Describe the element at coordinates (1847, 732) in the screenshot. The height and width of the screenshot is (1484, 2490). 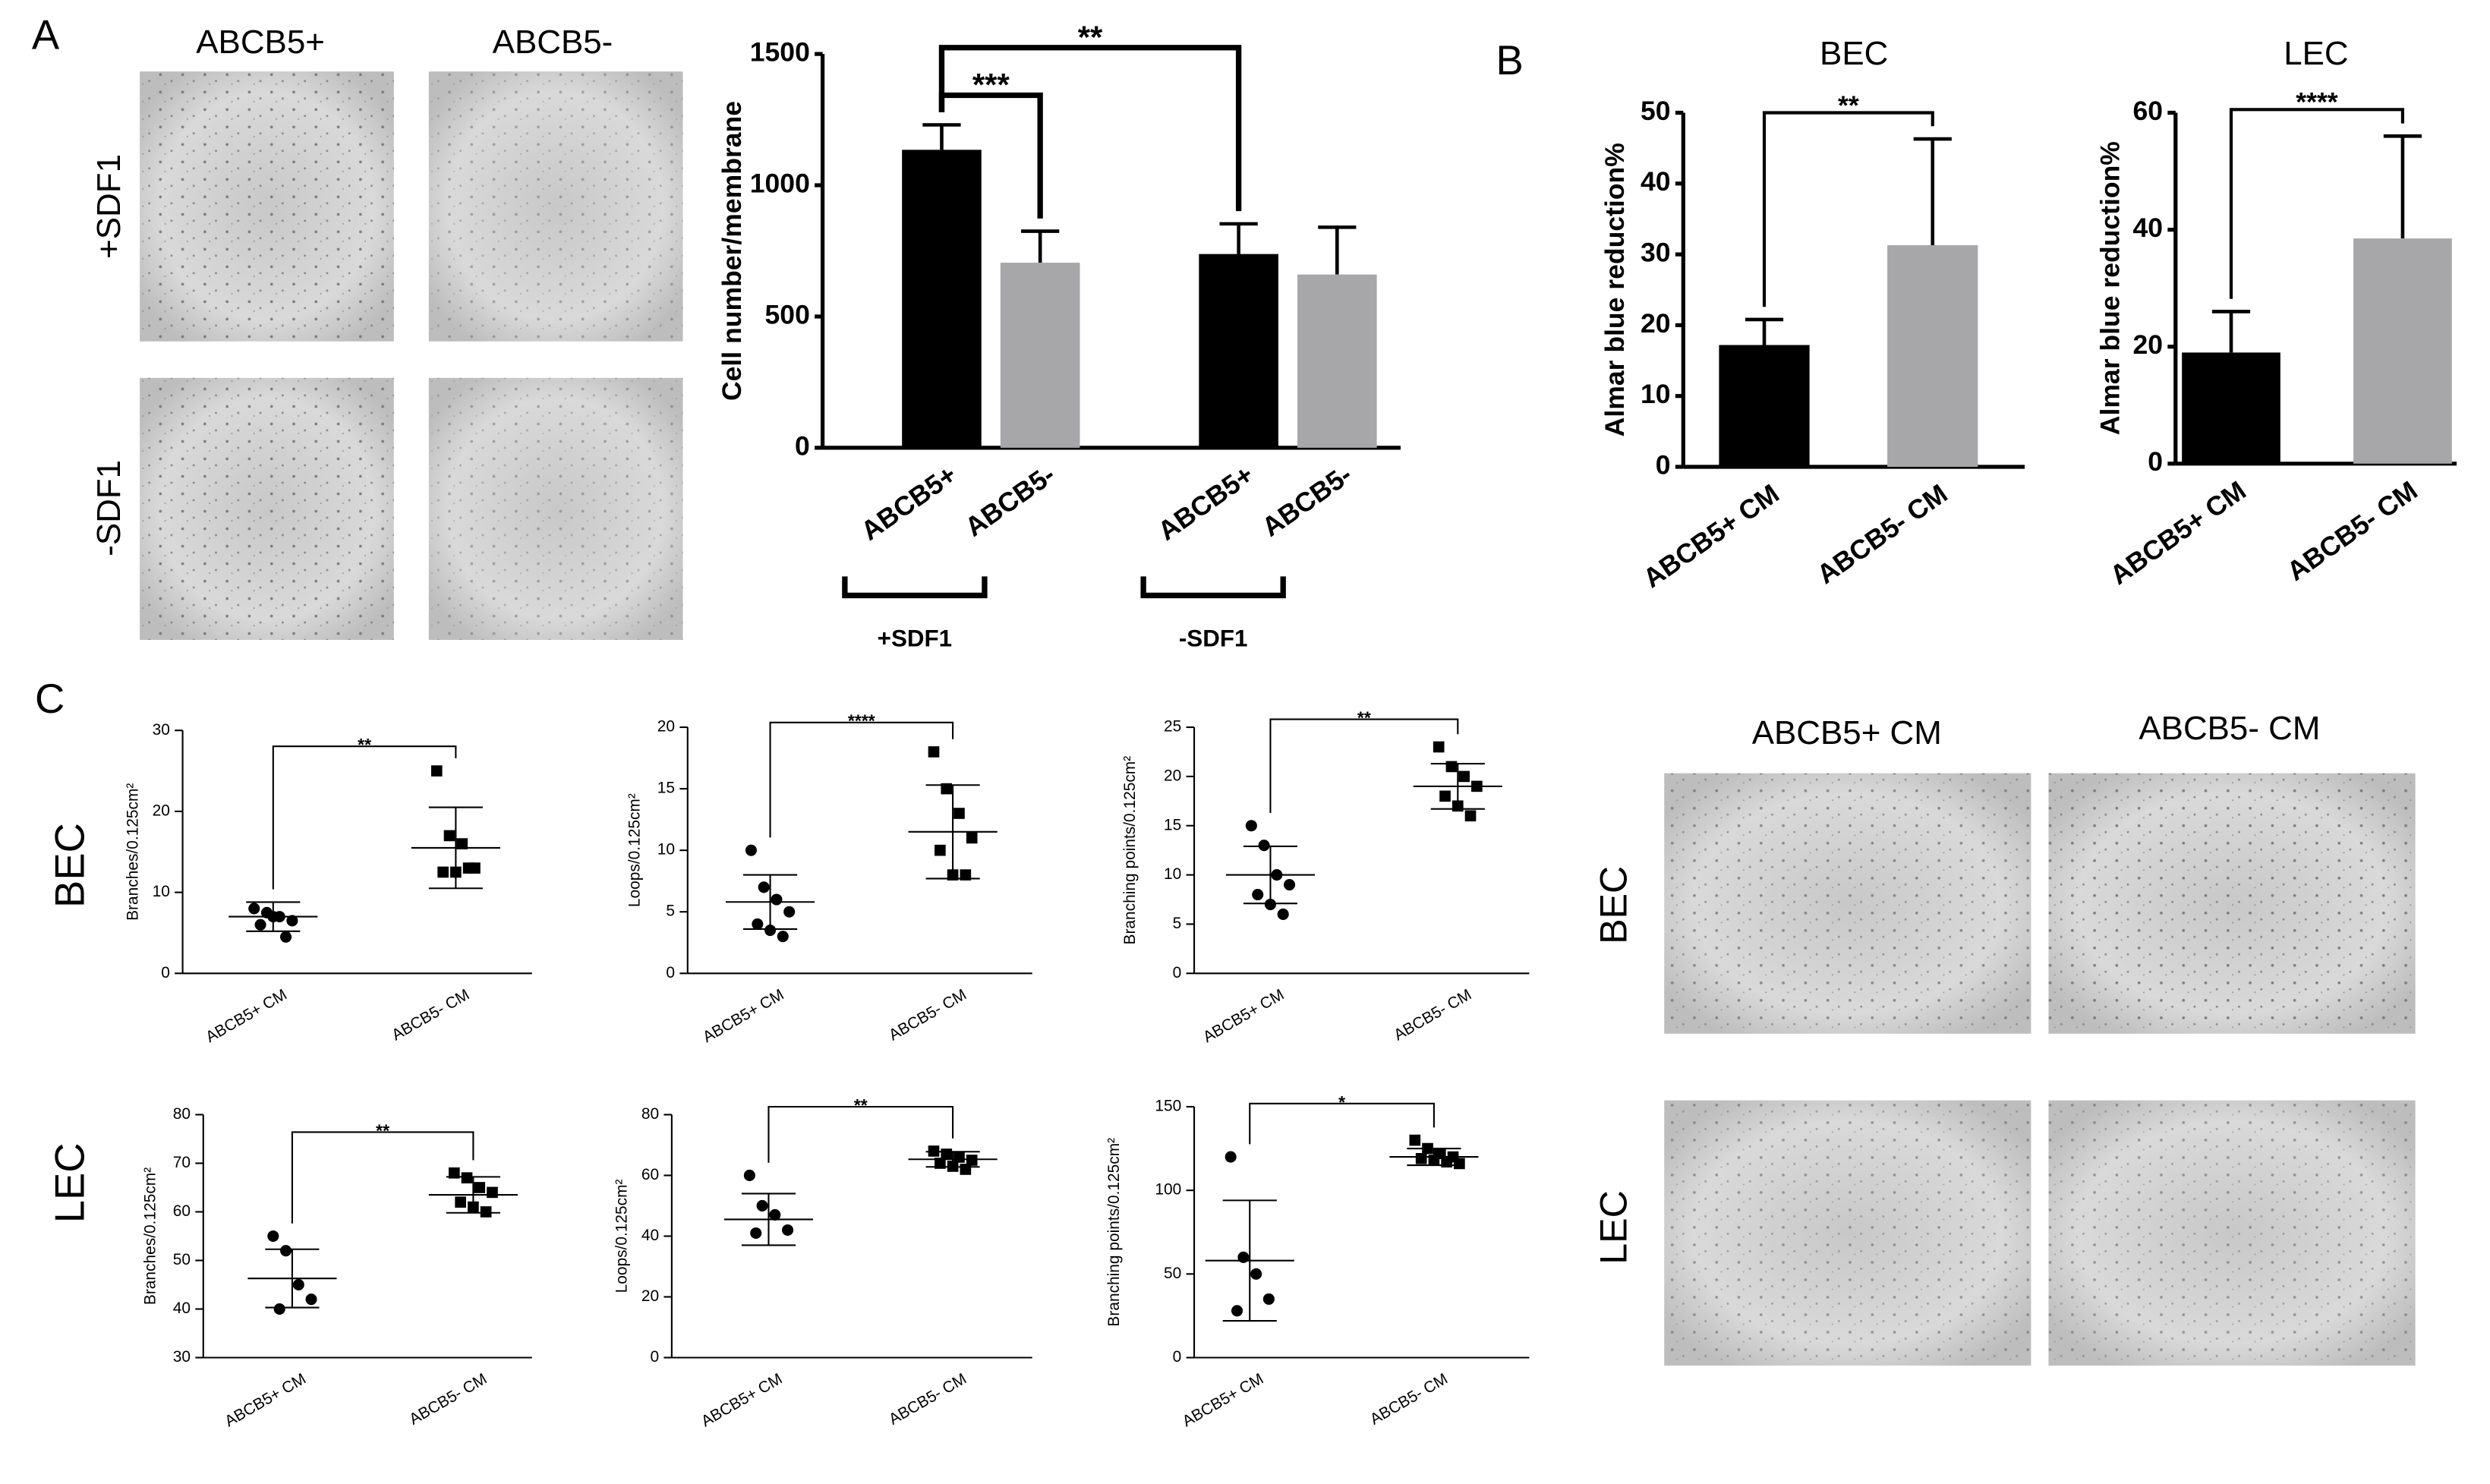
I see `image-column-label: ABCB5+ CM` at that location.